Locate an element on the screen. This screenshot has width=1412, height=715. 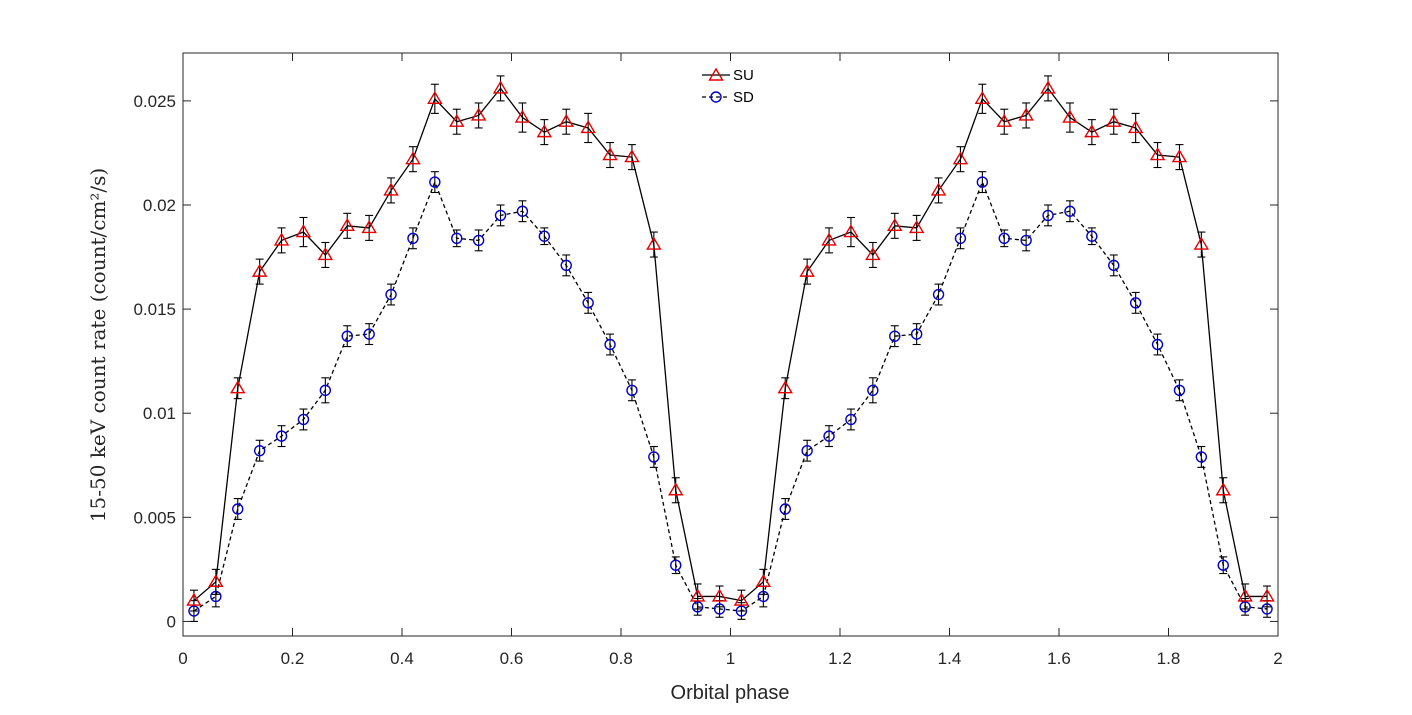
x-tick-label: 1.6 is located at coordinates (1059, 658).